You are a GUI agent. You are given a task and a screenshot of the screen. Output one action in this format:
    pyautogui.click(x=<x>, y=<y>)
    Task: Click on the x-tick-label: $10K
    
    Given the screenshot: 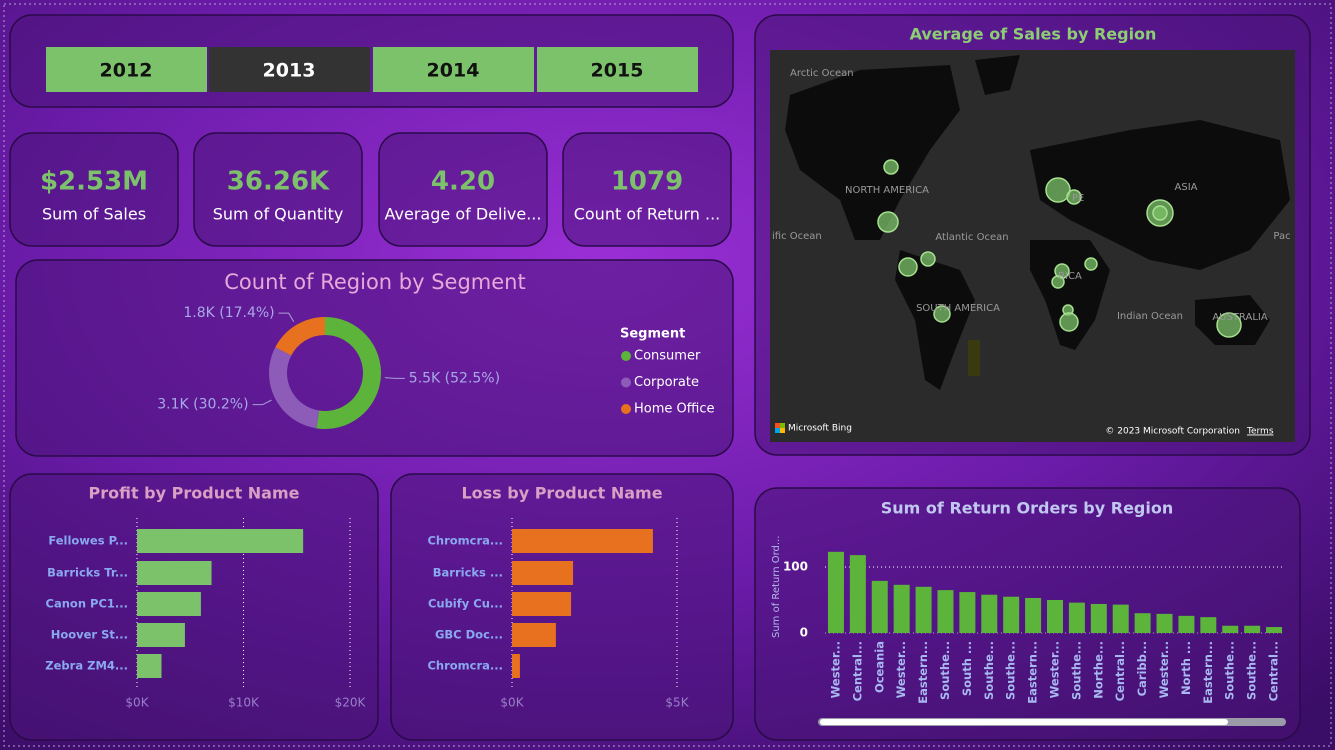 What is the action you would take?
    pyautogui.click(x=244, y=703)
    